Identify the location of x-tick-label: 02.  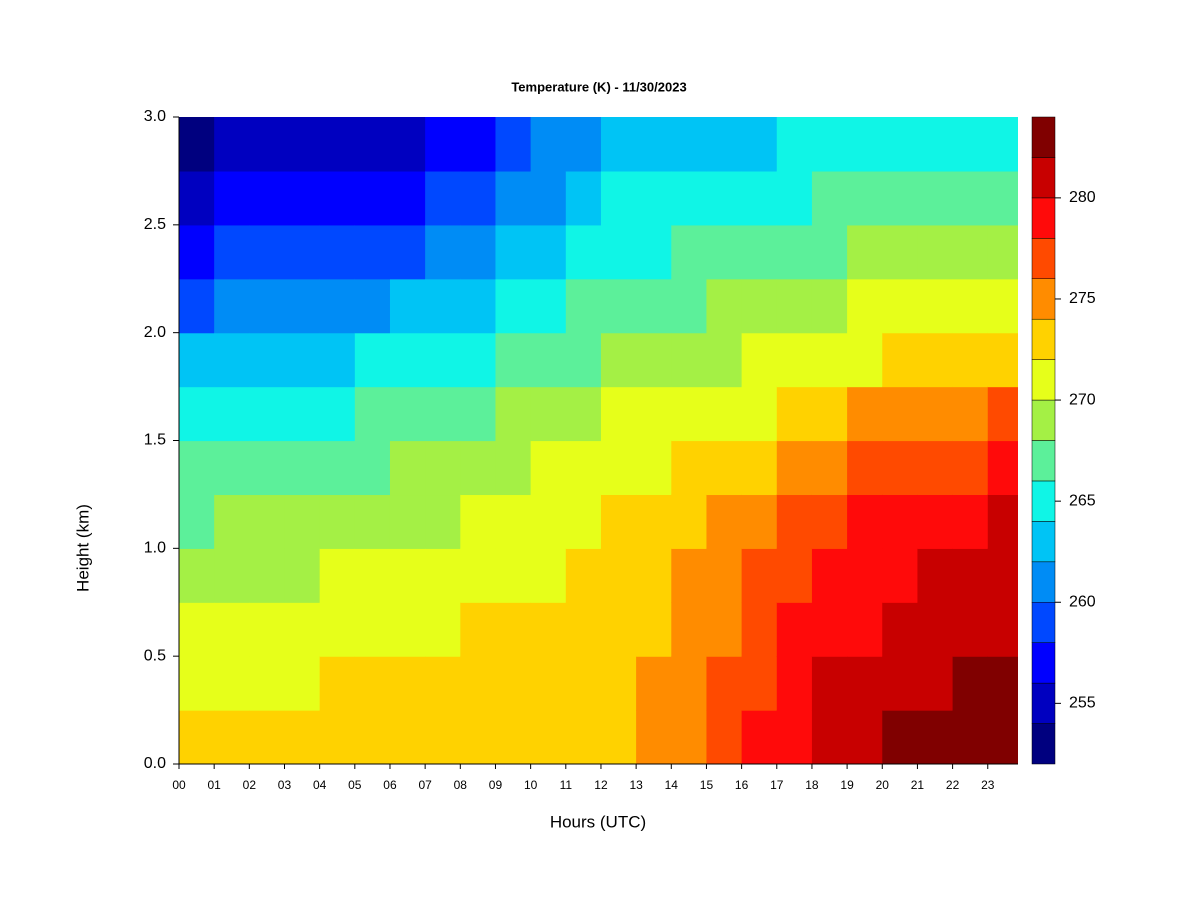
(250, 785).